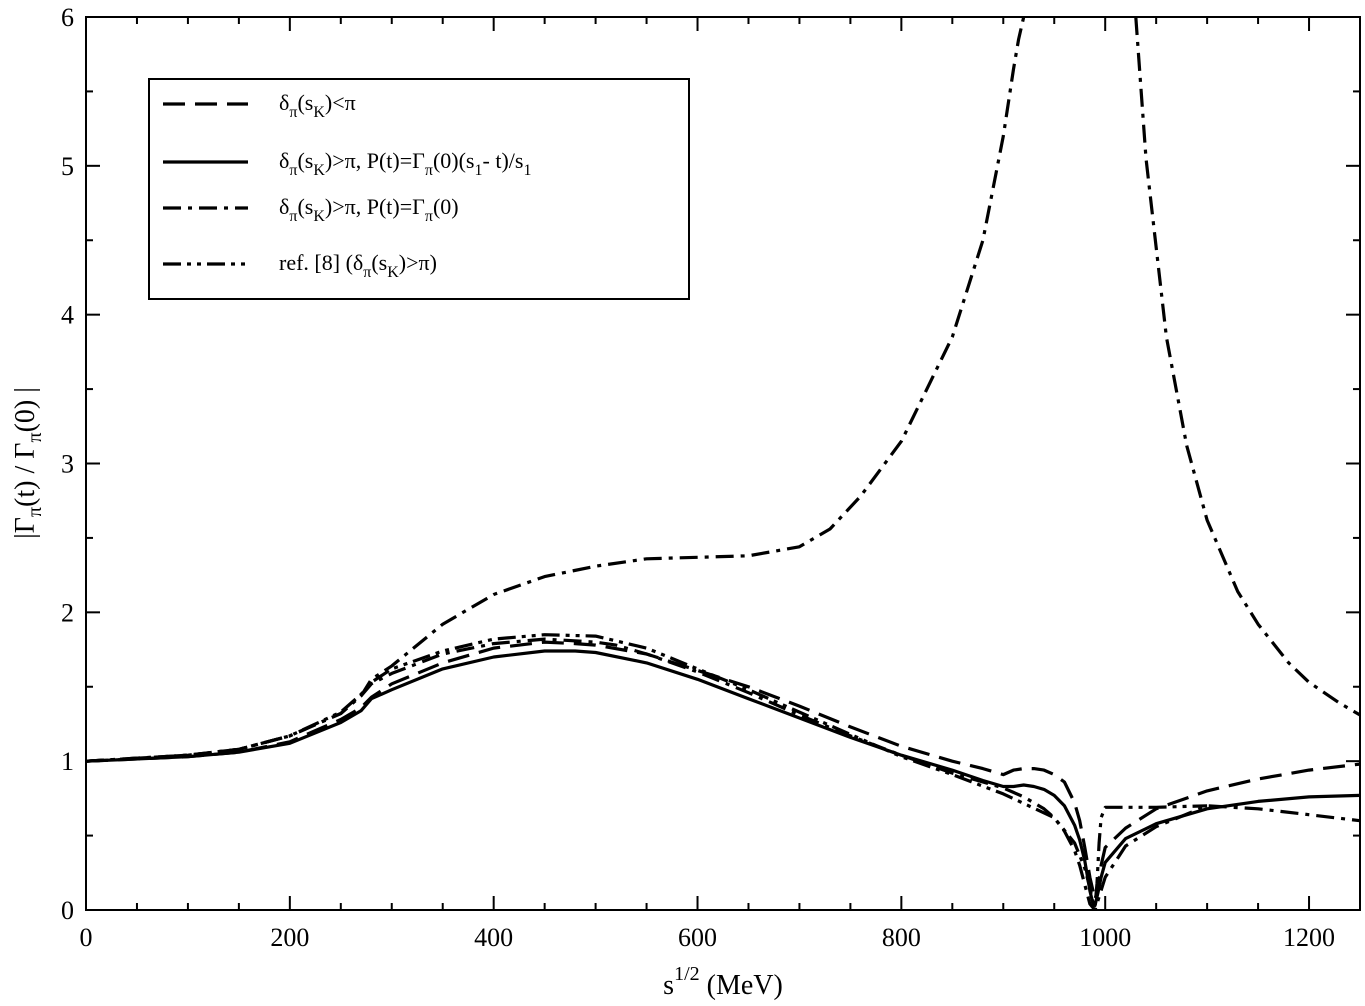 Image resolution: width=1365 pixels, height=1006 pixels. What do you see at coordinates (67, 612) in the screenshot?
I see `y-tick-label: 2` at bounding box center [67, 612].